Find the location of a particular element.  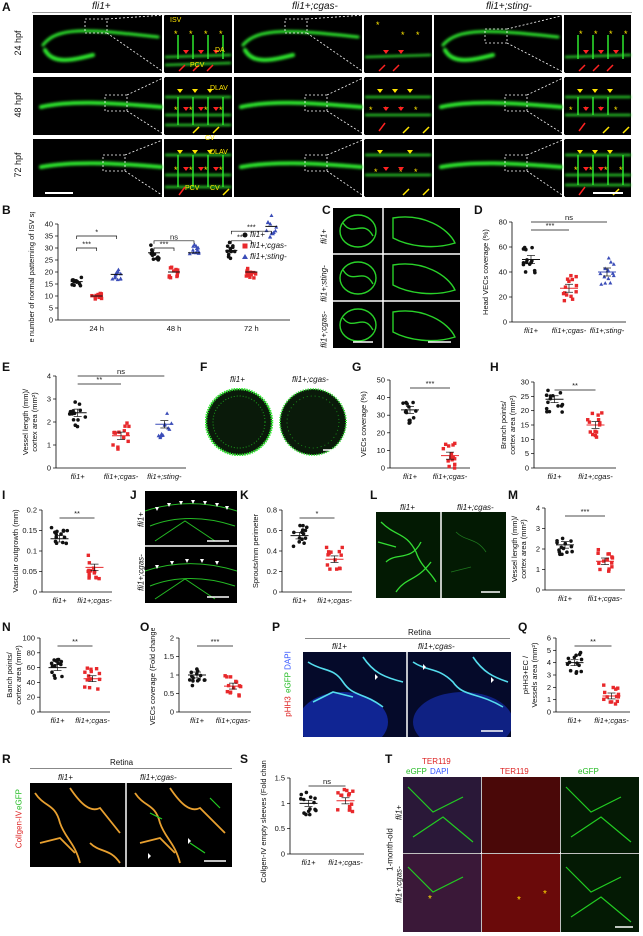

panel-p-stain-1: pHH3 is located at coordinates (288, 706).